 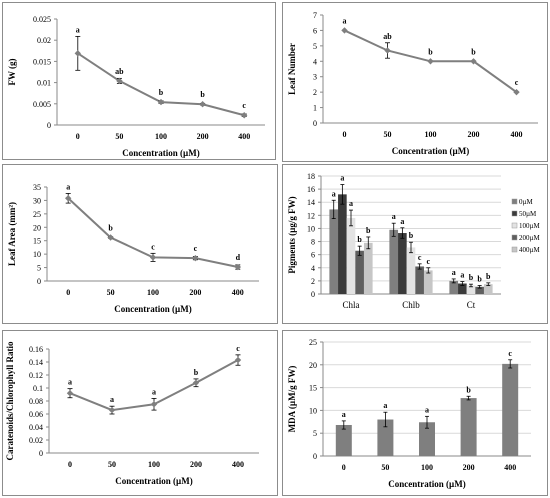 What do you see at coordinates (42, 19) in the screenshot?
I see `y-tick-label: 0.025` at bounding box center [42, 19].